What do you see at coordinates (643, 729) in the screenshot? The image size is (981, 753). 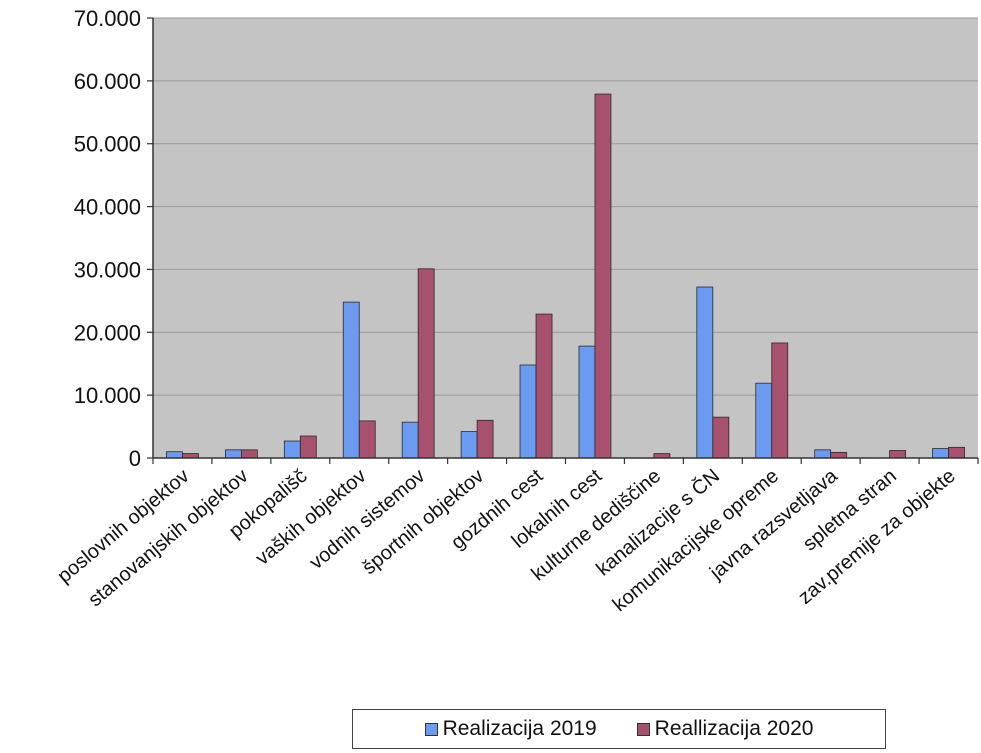 I see `legend-swatch-2020` at bounding box center [643, 729].